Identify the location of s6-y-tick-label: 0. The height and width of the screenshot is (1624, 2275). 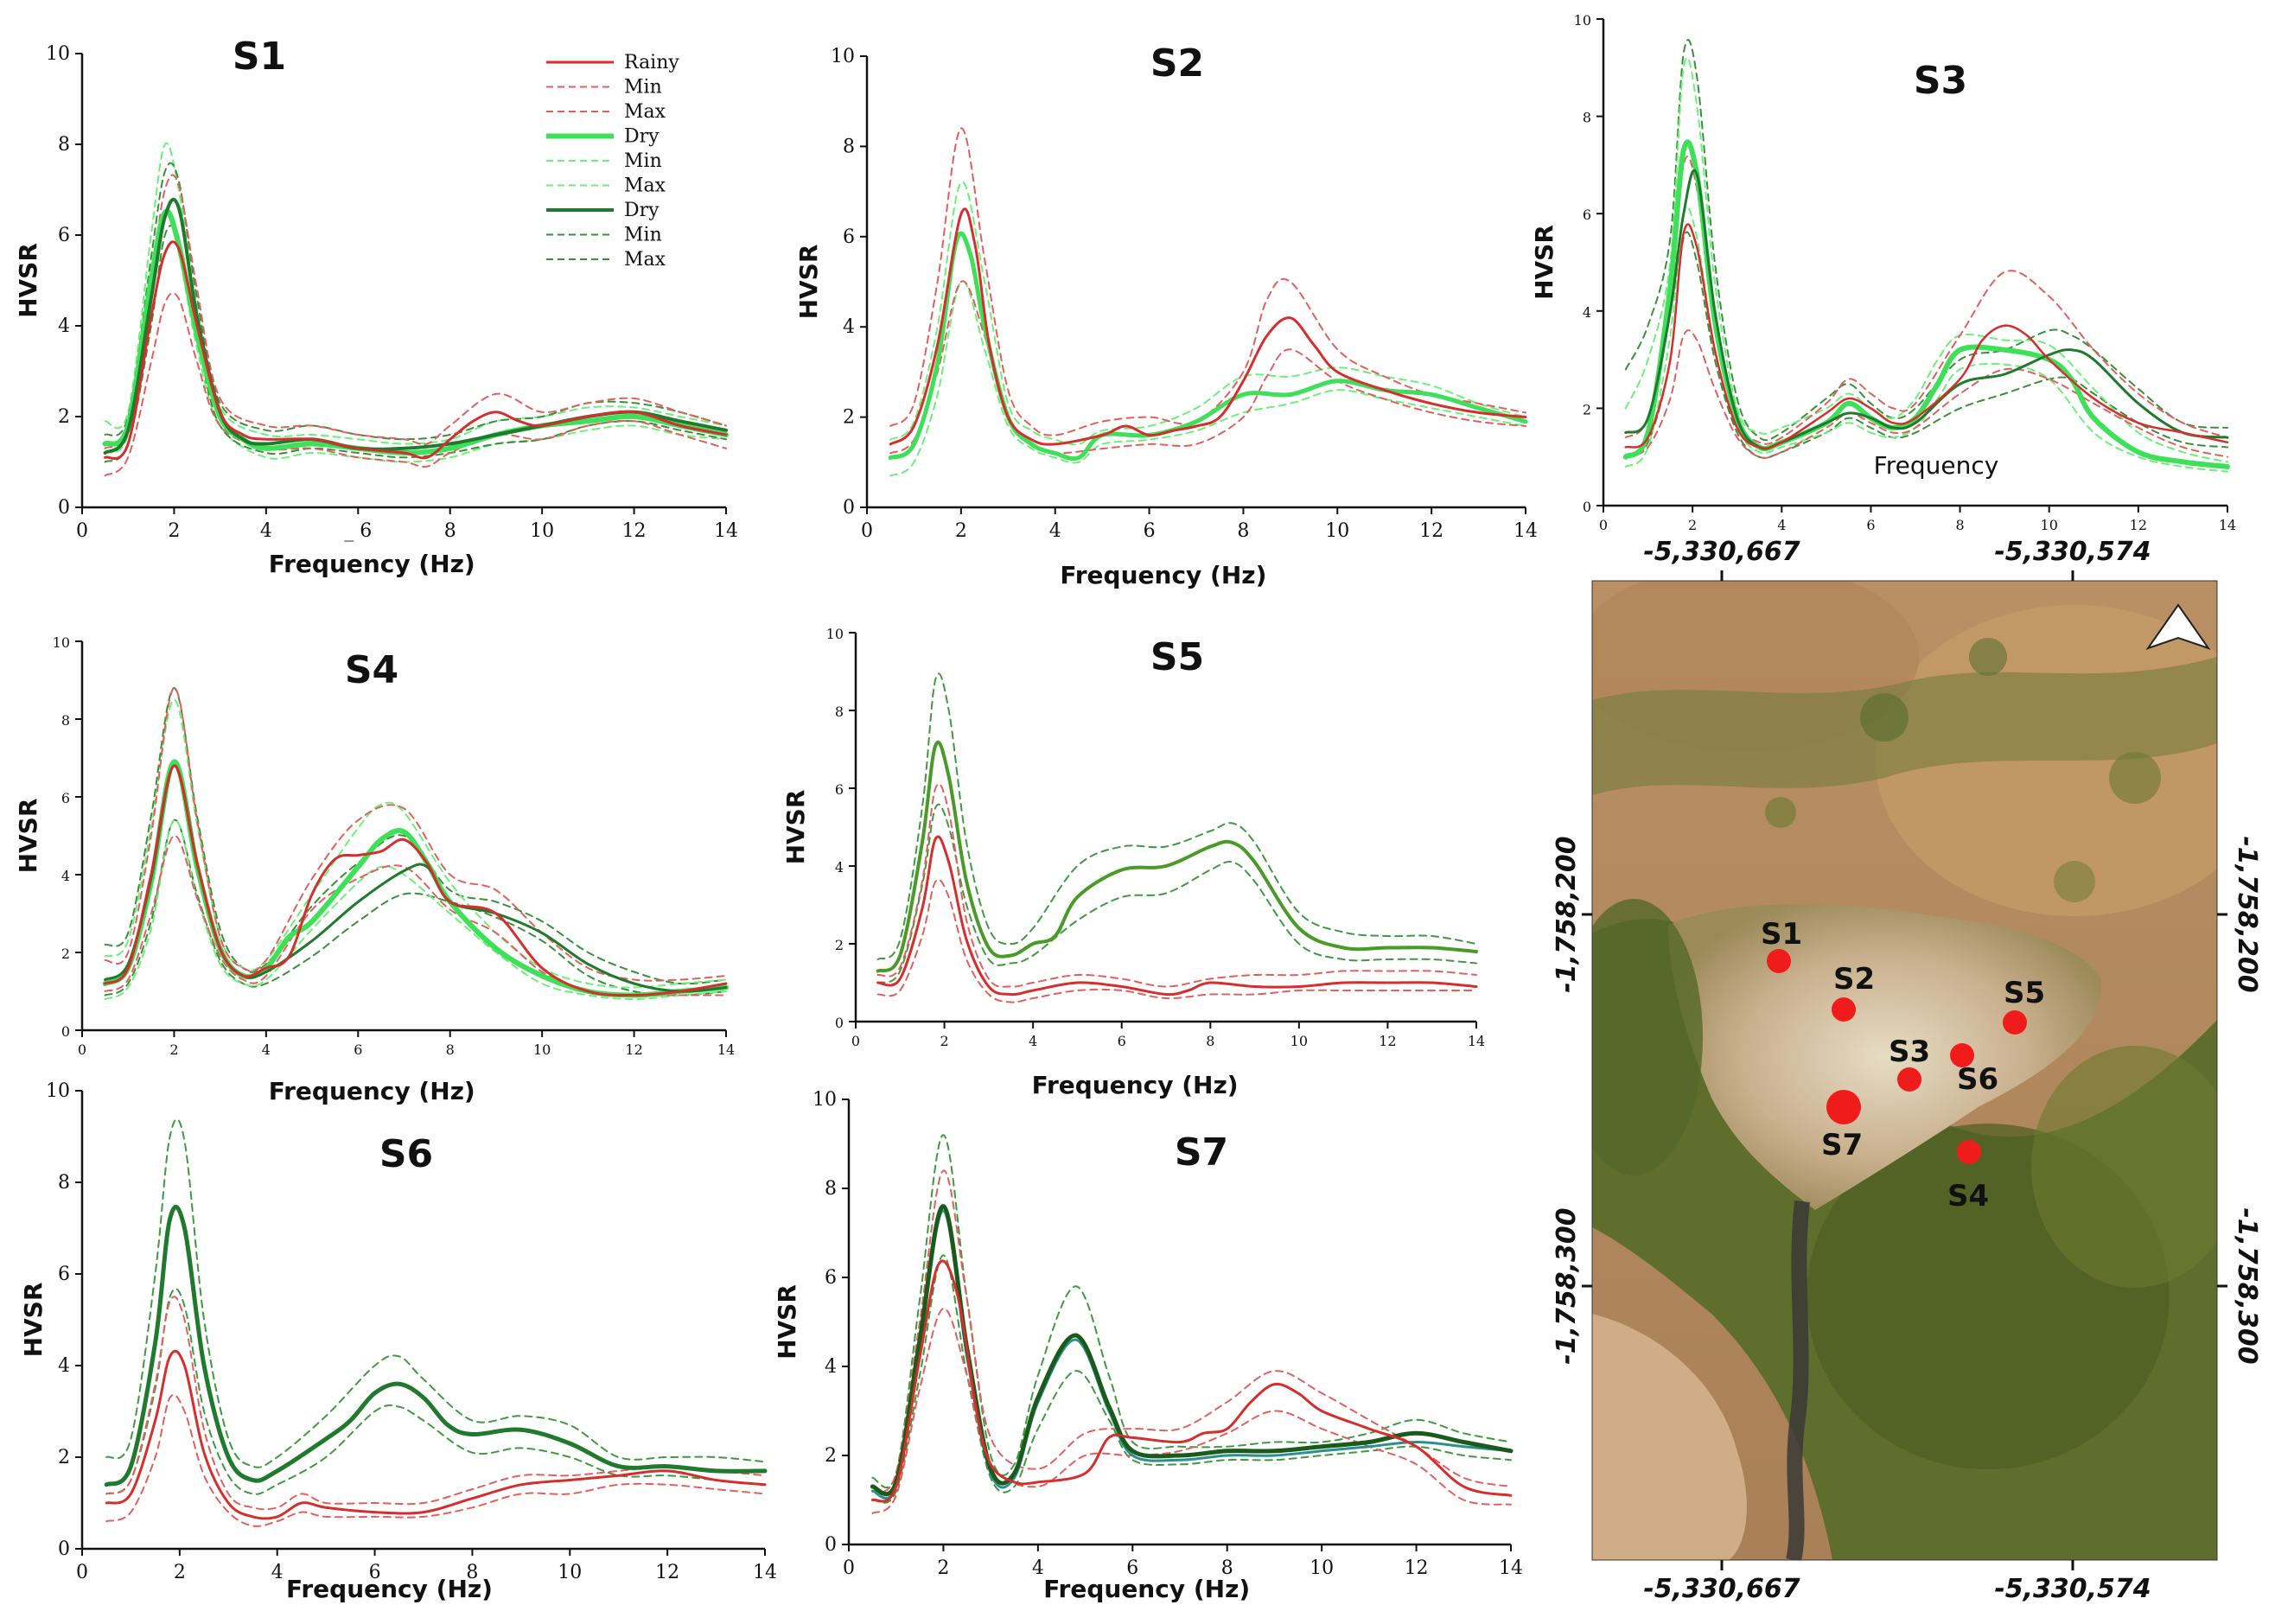
(64, 1549).